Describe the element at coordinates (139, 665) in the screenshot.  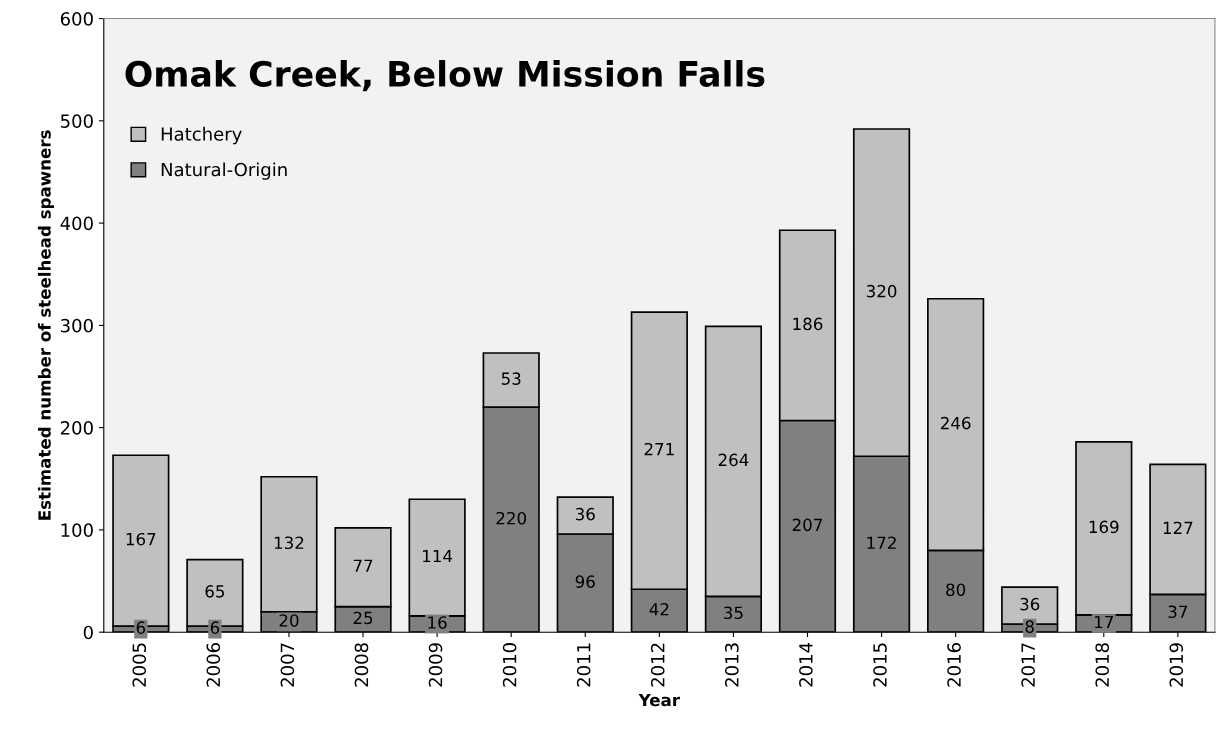
I see `x-tick-label: 2005` at that location.